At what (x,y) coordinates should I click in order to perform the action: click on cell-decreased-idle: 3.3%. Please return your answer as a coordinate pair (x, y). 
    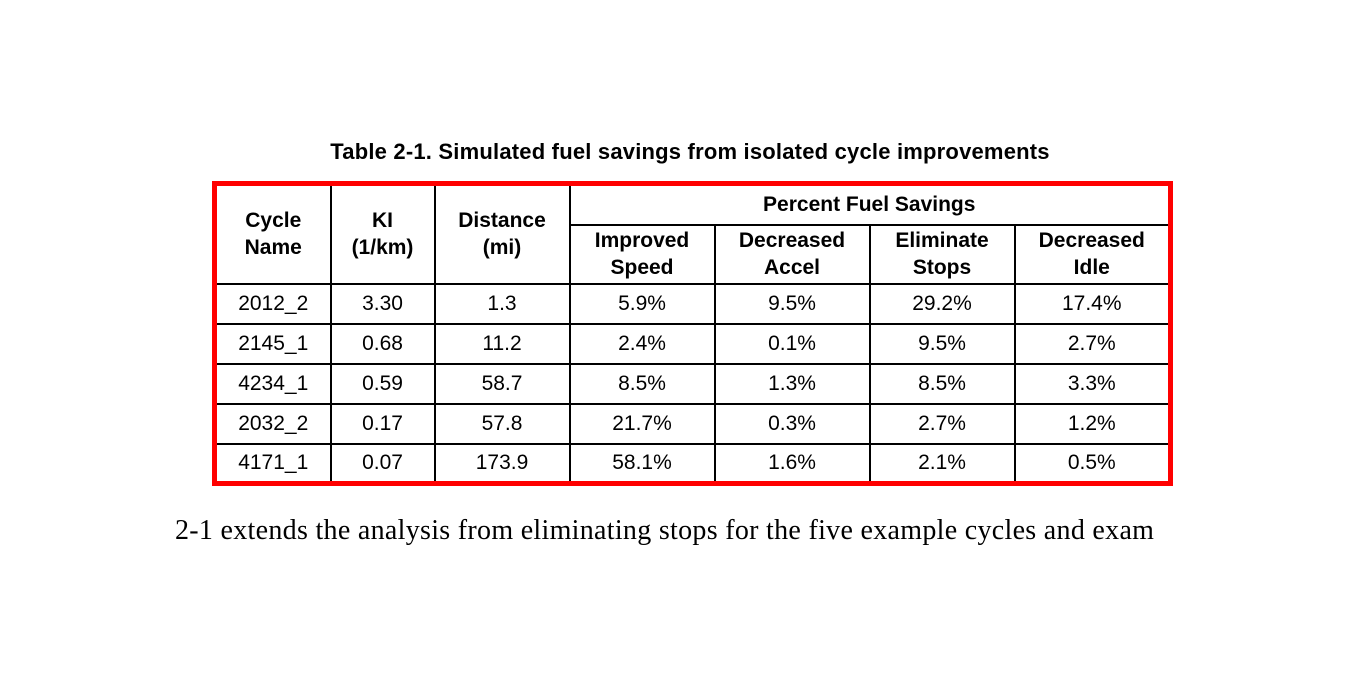
    Looking at the image, I should click on (1092, 383).